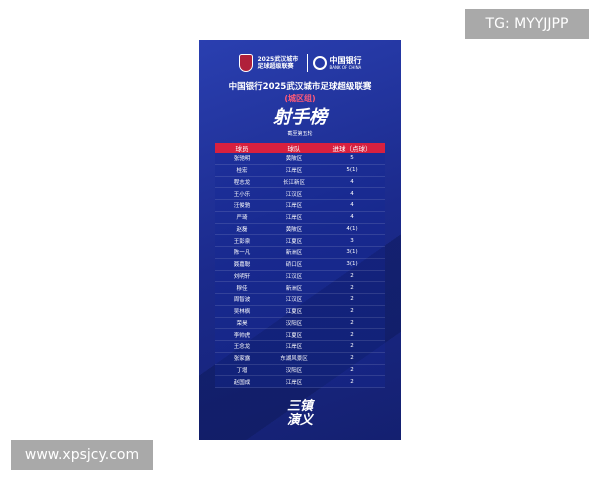 The height and width of the screenshot is (480, 600). Describe the element at coordinates (300, 87) in the screenshot. I see `poster-title: 中国银行2025武汉城市足球超级联赛` at that location.